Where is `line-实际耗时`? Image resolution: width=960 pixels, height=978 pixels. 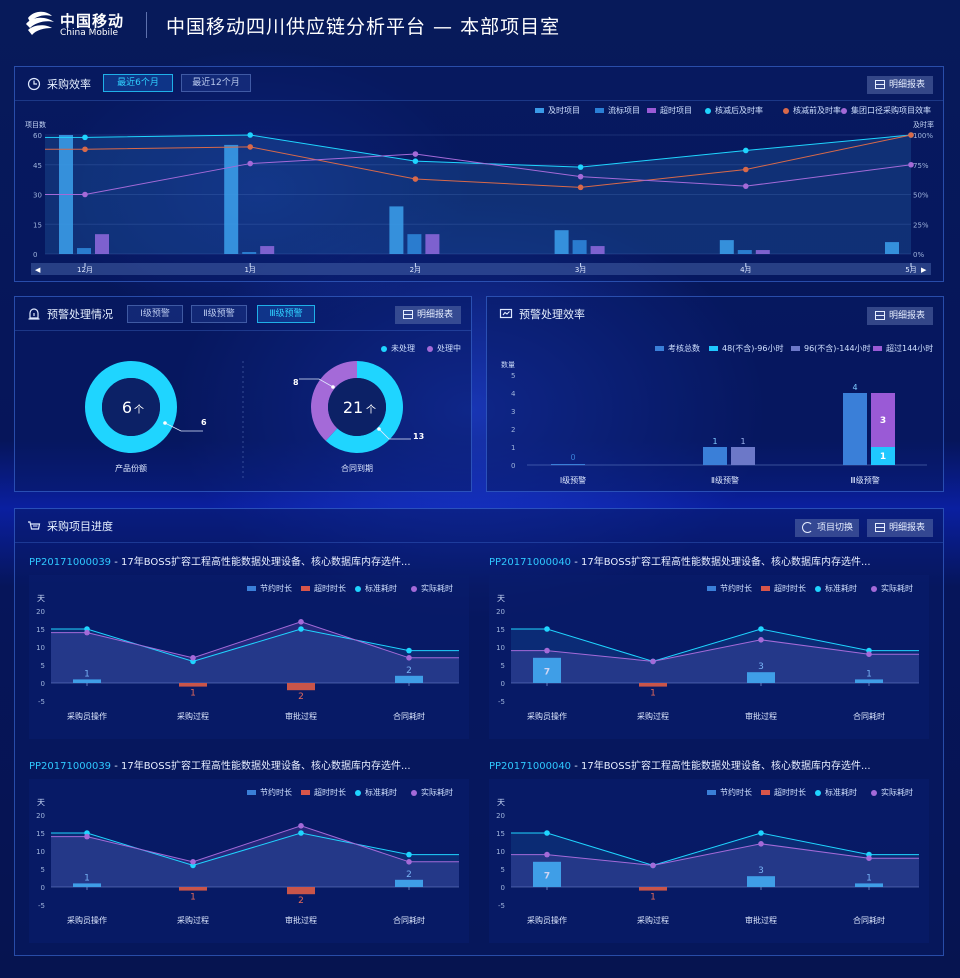
line-实际耗时 is located at coordinates (715, 650).